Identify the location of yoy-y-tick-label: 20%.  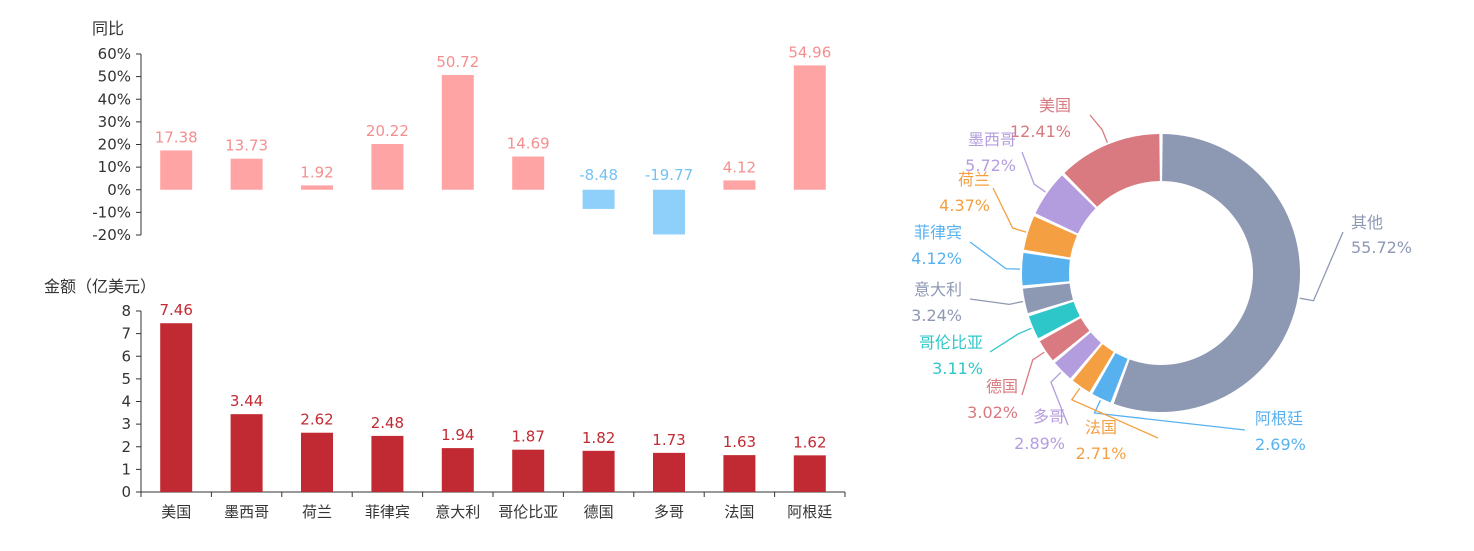
(114, 145).